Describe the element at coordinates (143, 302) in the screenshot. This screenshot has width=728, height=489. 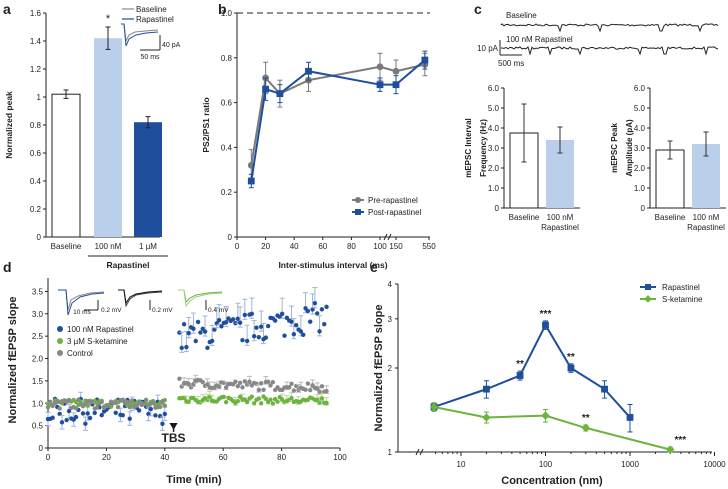
I see `inset-traces: 10 ms 0.2 mV 0.2 mV 0.4 mV` at that location.